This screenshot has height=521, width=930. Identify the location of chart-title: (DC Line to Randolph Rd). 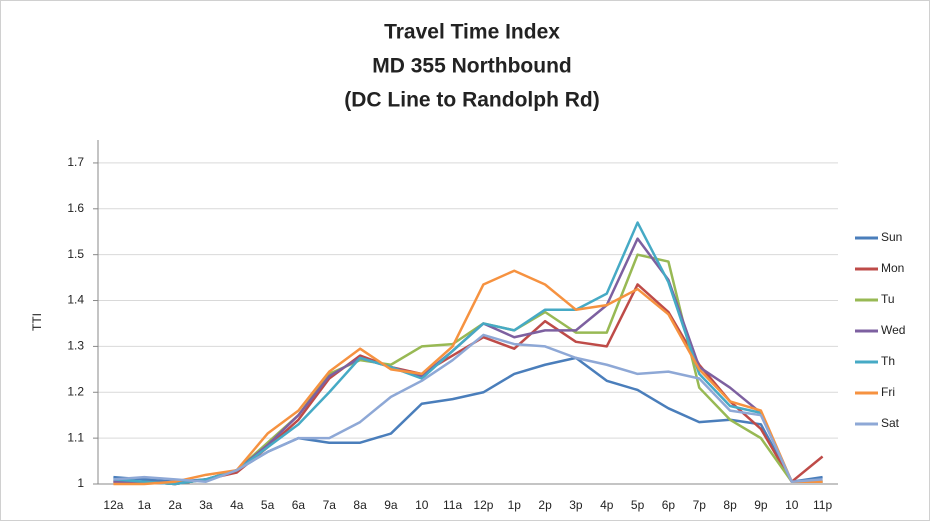
(471, 100).